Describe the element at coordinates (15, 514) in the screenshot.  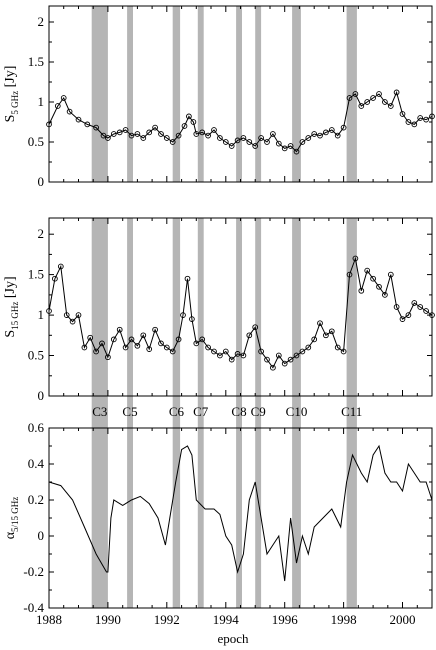
I see `y-axis-label-sub: 5/15 GHz` at that location.